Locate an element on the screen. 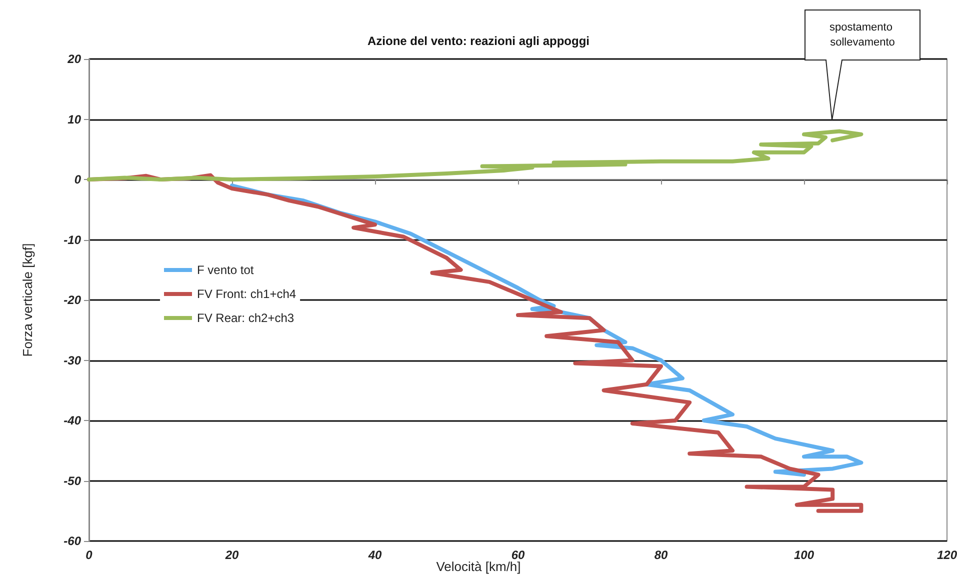 This screenshot has height=577, width=957. y-tick-label: -50 is located at coordinates (73, 481).